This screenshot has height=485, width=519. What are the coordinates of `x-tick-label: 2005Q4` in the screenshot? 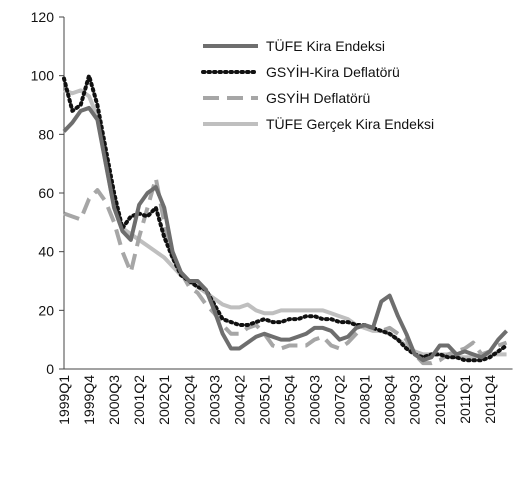 It's located at (289, 400).